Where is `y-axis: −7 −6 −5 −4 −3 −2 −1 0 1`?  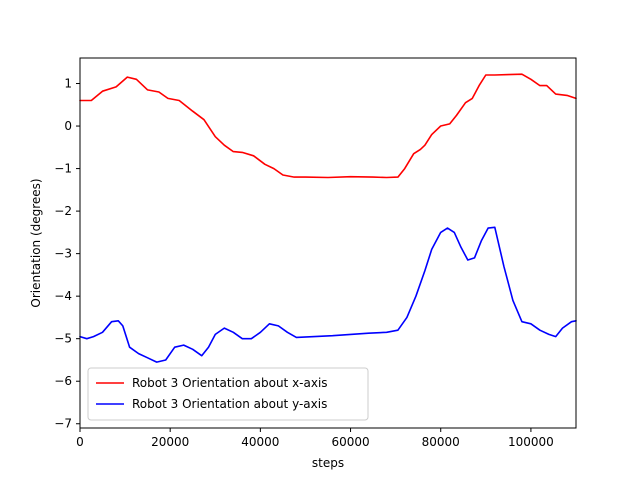
y-axis: −7 −6 −5 −4 −3 −2 −1 0 1 is located at coordinates (67, 254).